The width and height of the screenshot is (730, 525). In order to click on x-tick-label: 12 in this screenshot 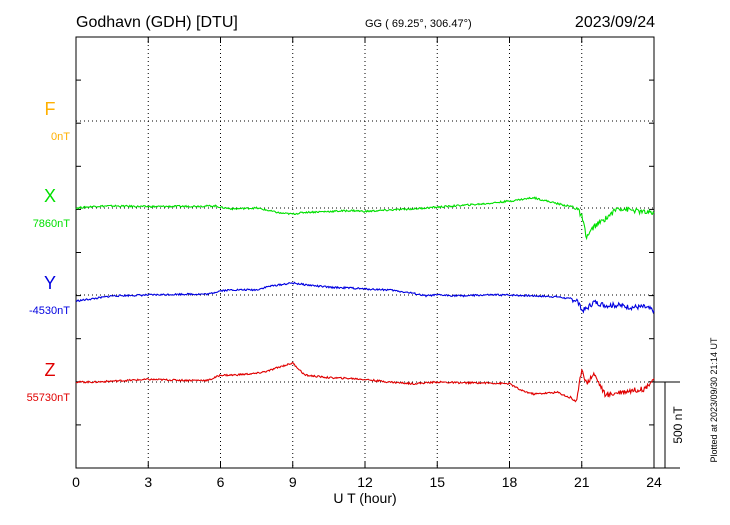, I will do `click(365, 482)`.